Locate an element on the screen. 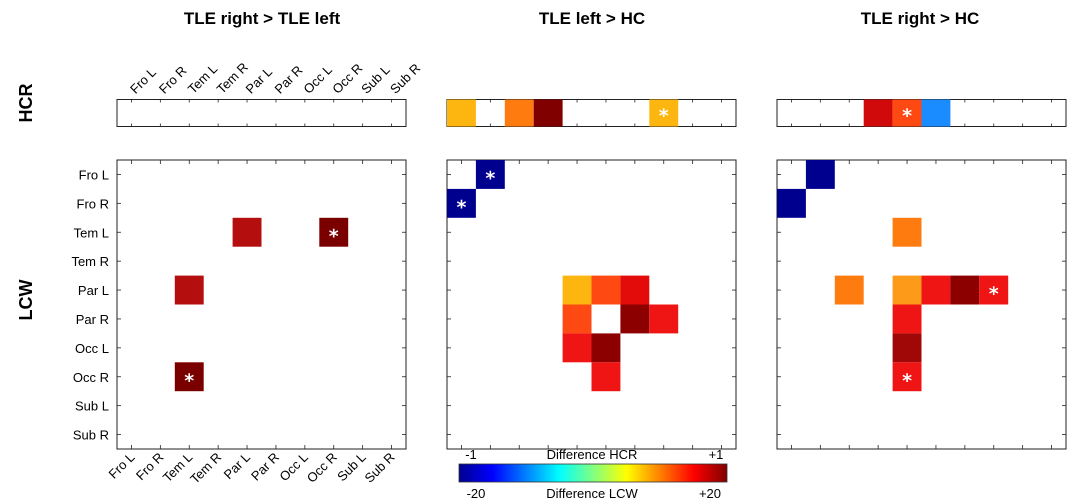  tick-label-left: Fro L is located at coordinates (94, 174).